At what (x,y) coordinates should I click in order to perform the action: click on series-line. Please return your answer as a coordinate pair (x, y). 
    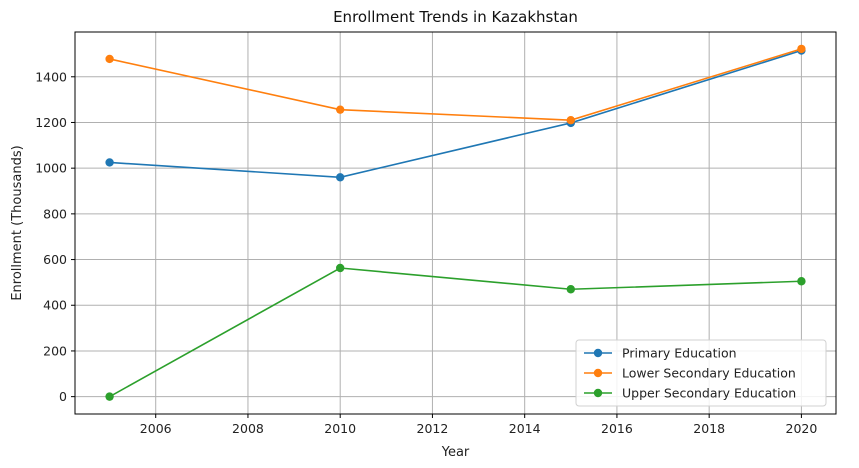
    Looking at the image, I should click on (455, 84).